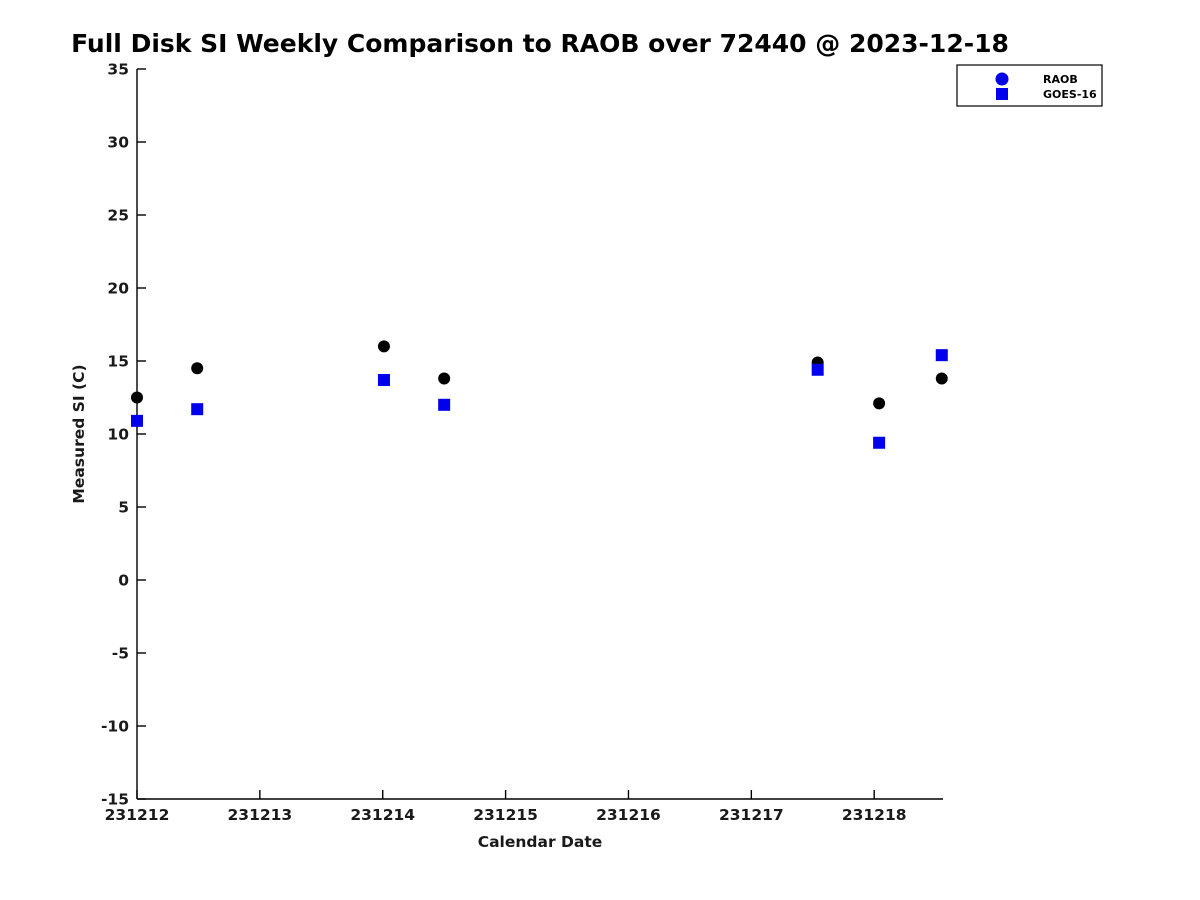  Describe the element at coordinates (382, 815) in the screenshot. I see `x-tick-label: 231214` at that location.